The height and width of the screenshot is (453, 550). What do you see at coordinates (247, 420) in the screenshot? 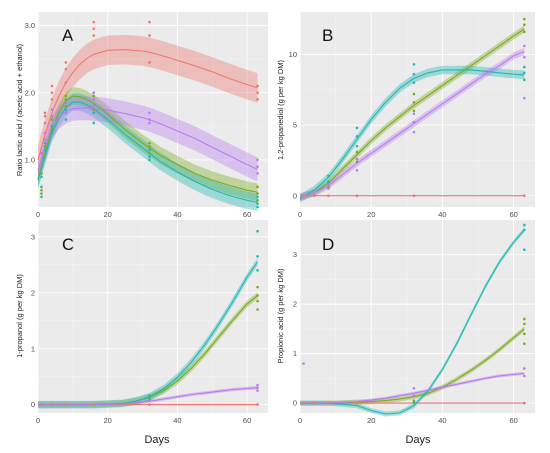
I see `panel-c-x-tick-label: 60` at bounding box center [247, 420].